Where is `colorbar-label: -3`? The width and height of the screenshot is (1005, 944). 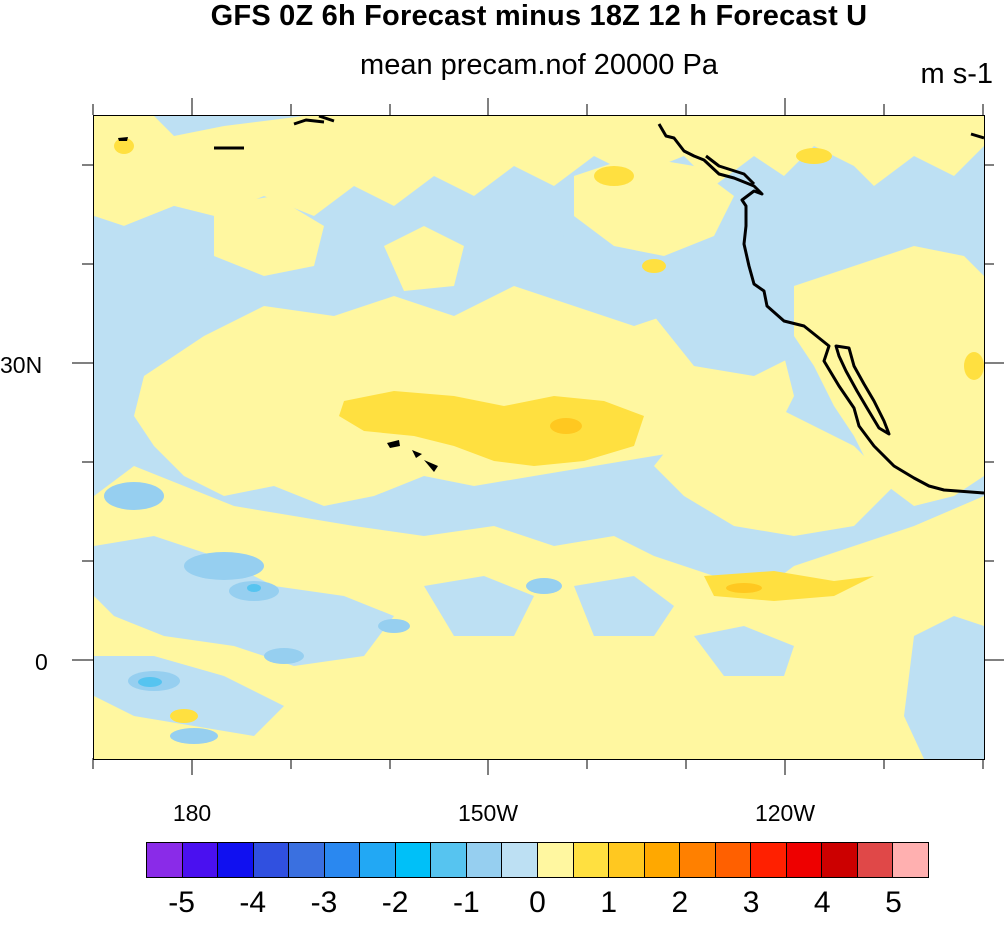 colorbar-label: -3 is located at coordinates (324, 902).